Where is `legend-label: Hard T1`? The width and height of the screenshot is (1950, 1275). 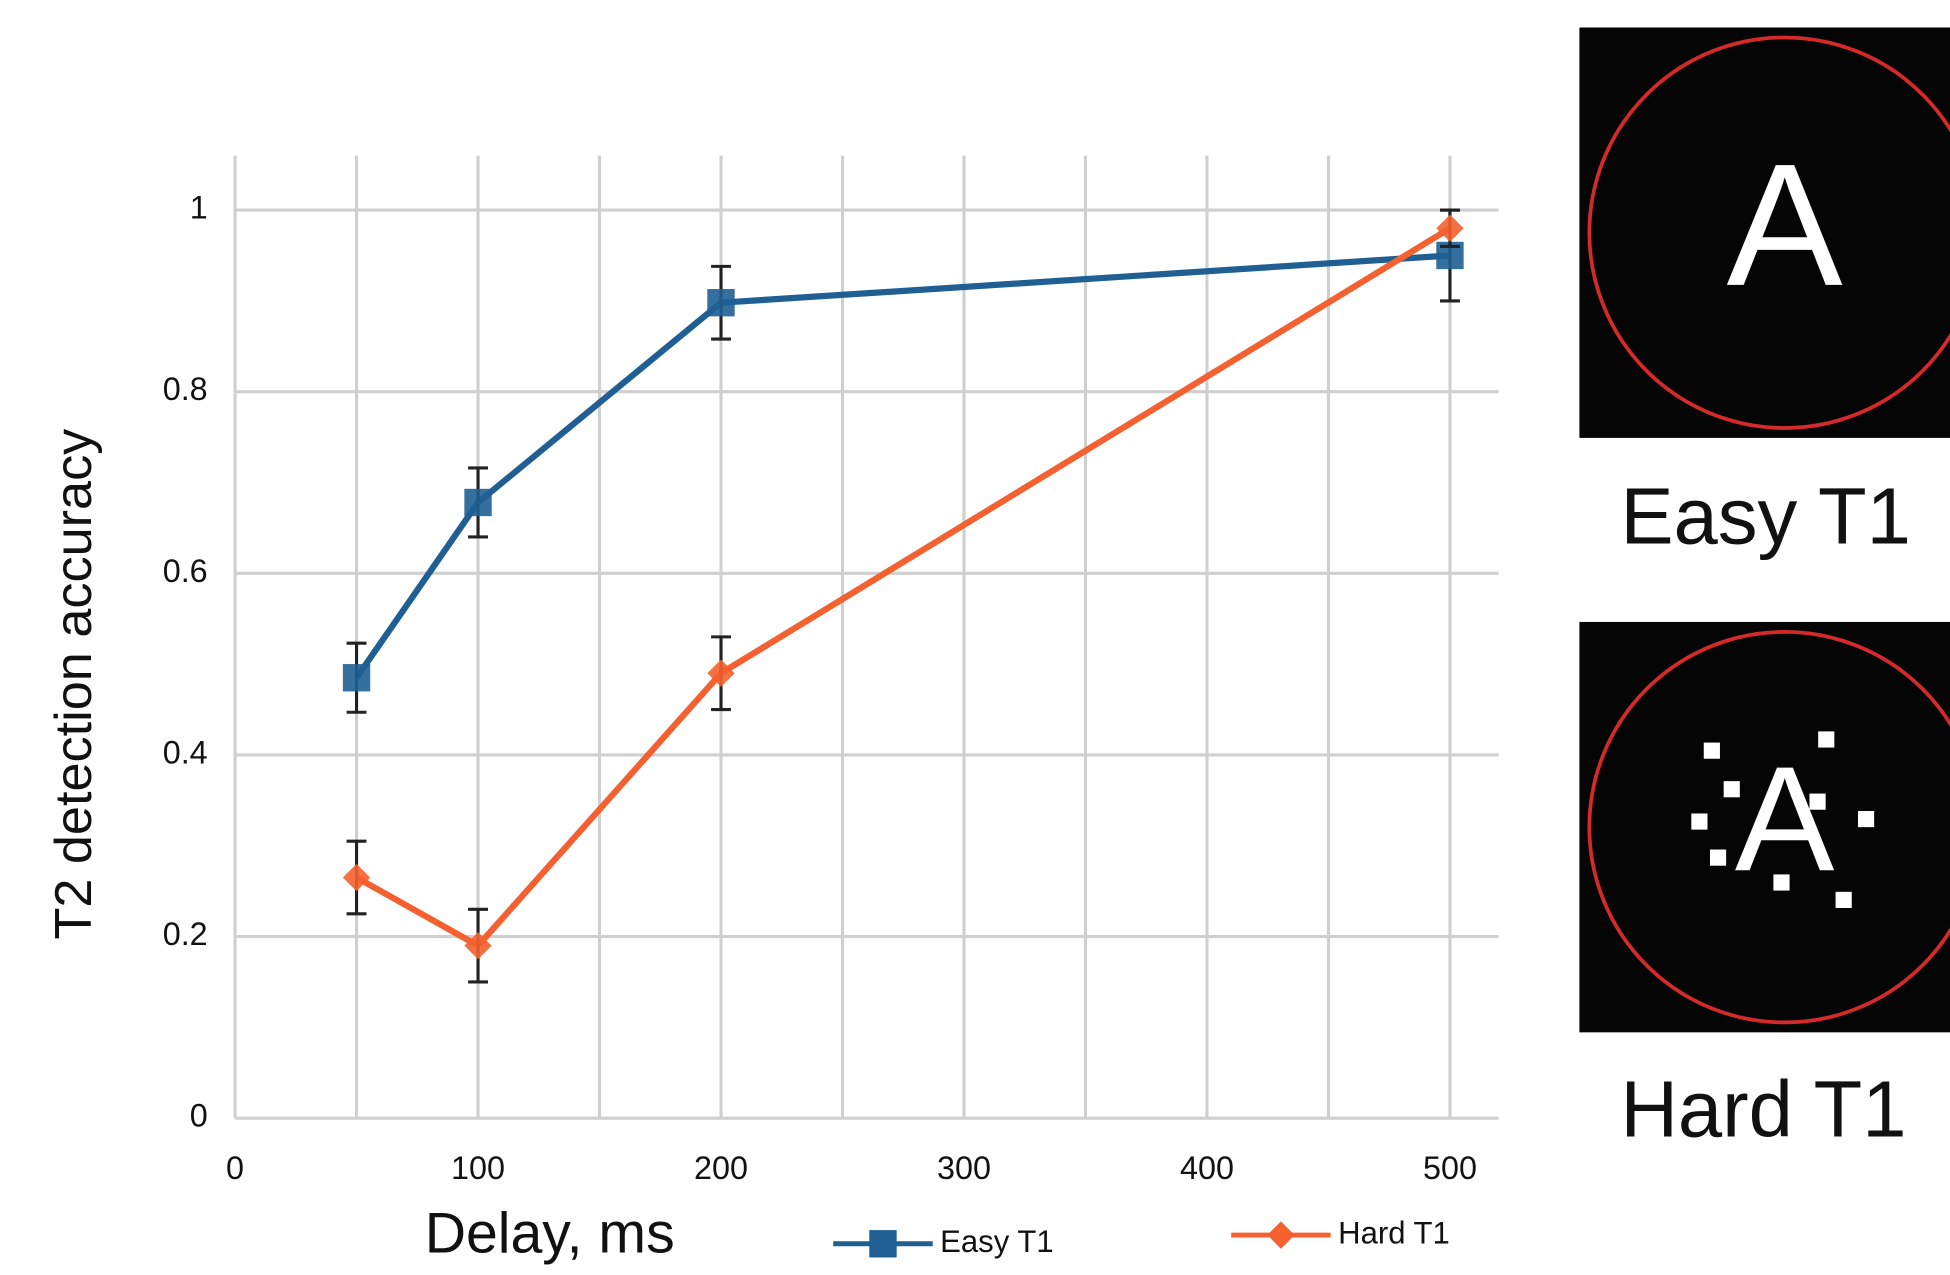
legend-label: Hard T1 is located at coordinates (1394, 1232).